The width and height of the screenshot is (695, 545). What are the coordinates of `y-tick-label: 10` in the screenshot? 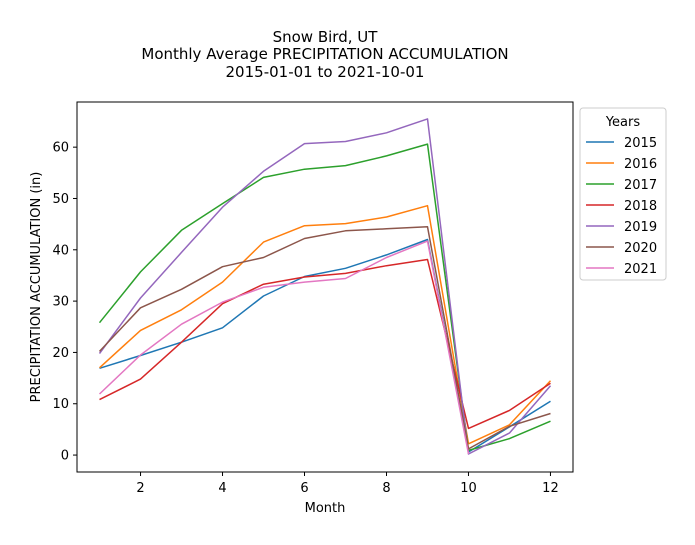 It's located at (60, 404).